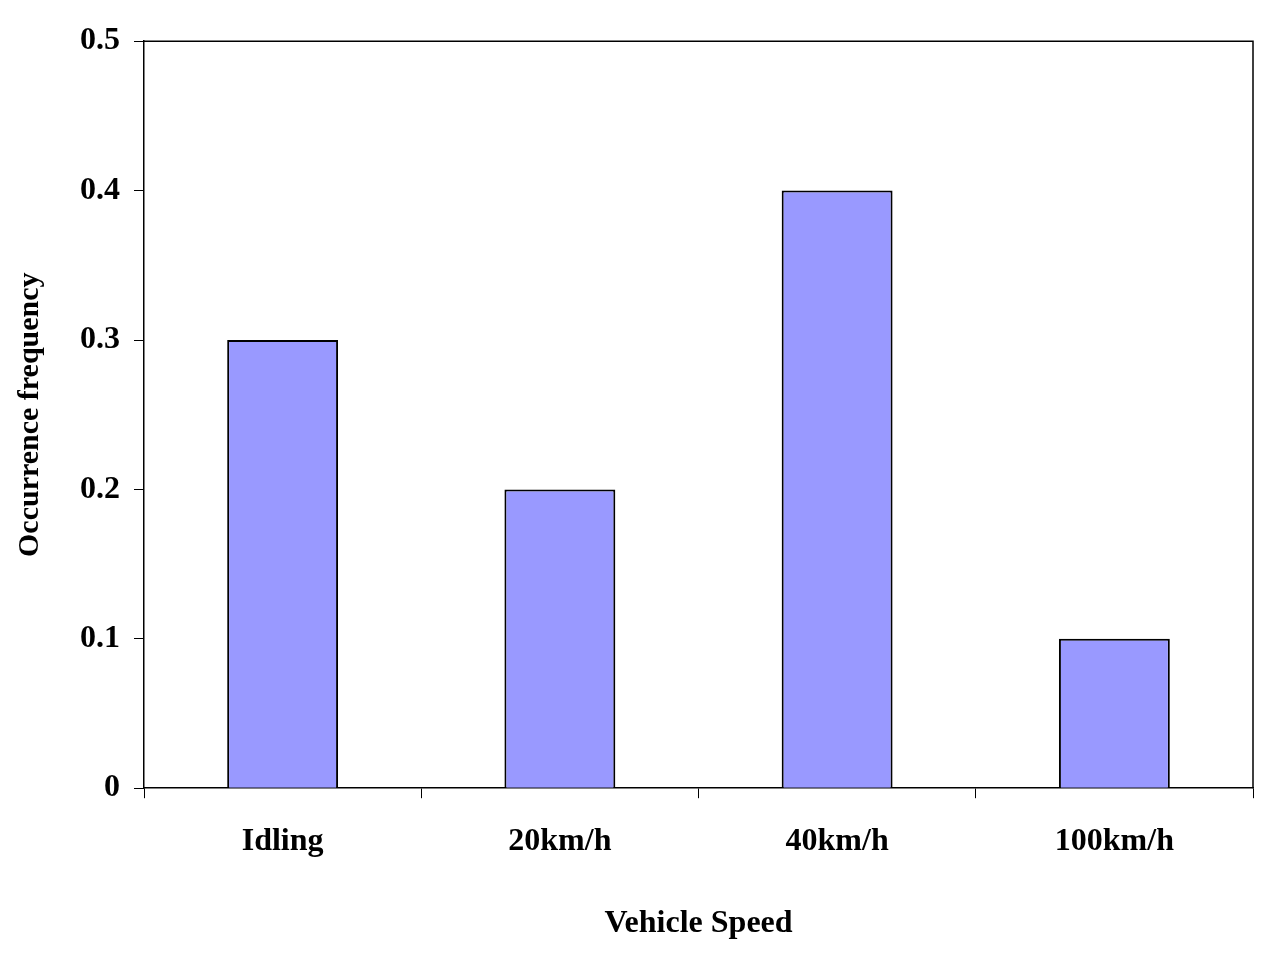 This screenshot has width=1263, height=955. I want to click on y-tick-label: 0.1, so click(100, 636).